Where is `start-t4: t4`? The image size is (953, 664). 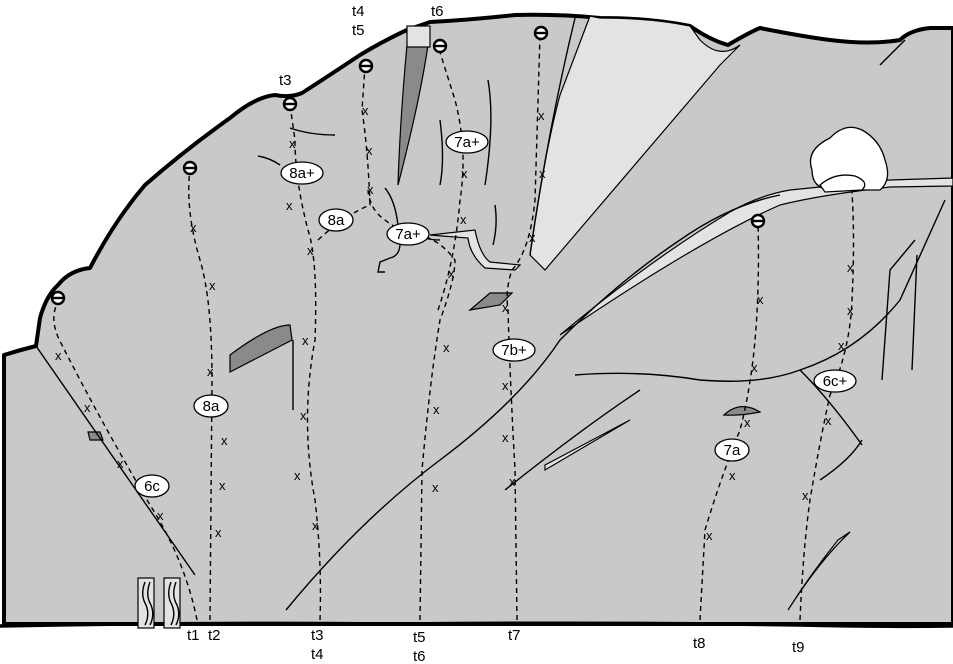
start-t4: t4 is located at coordinates (317, 654).